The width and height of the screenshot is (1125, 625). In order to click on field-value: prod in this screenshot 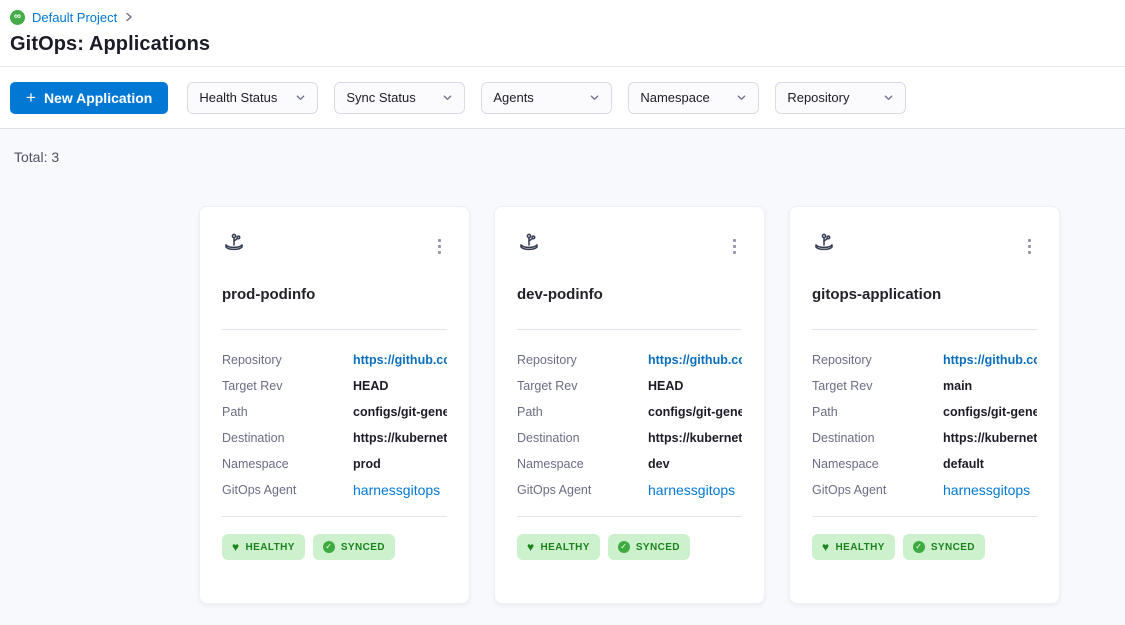, I will do `click(367, 464)`.